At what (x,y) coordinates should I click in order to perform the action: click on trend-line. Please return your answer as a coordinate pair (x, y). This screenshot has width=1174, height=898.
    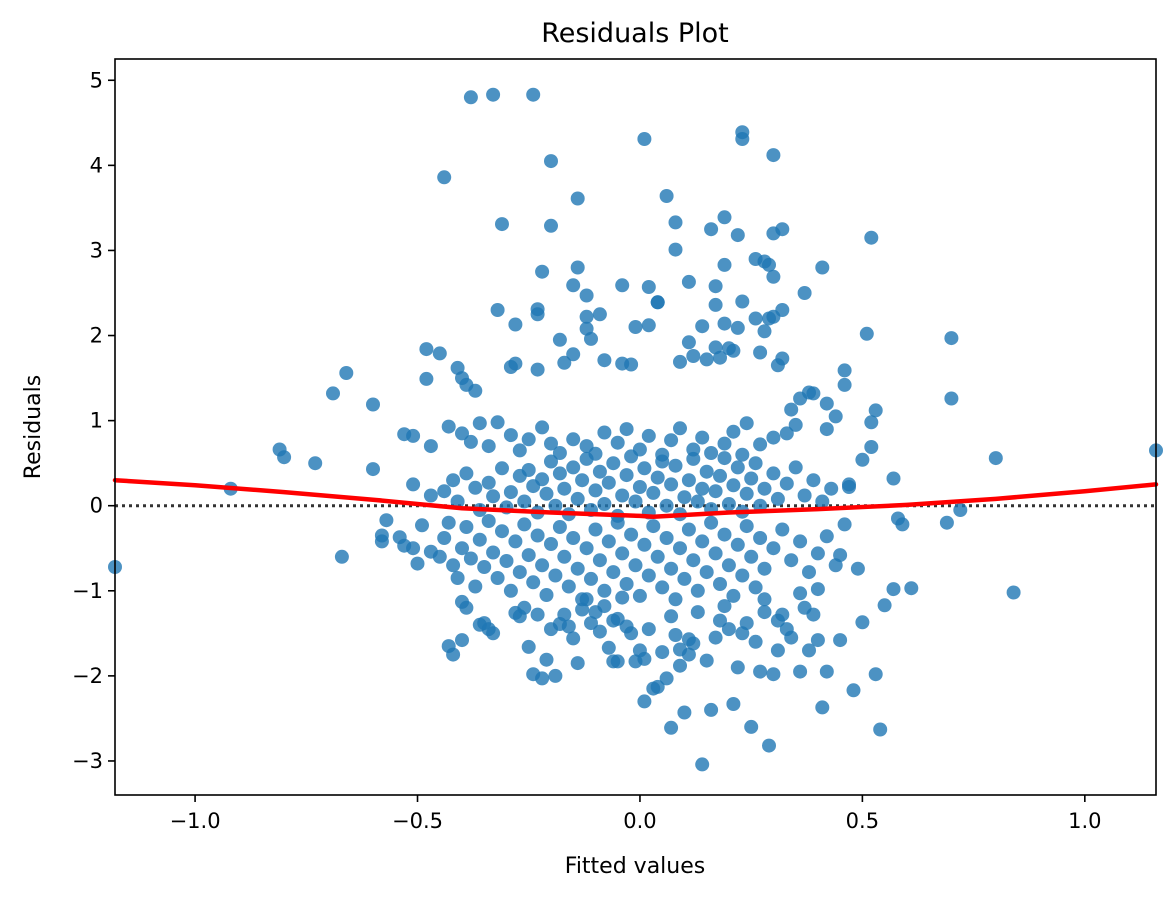
    Looking at the image, I should click on (635, 498).